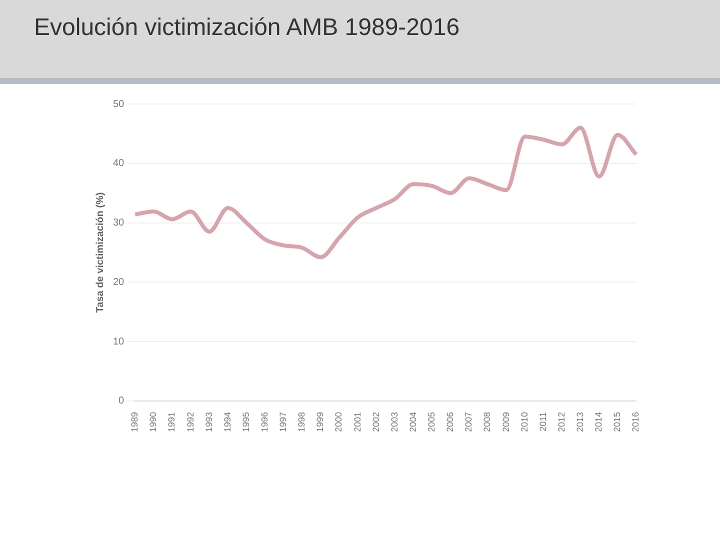  Describe the element at coordinates (227, 422) in the screenshot. I see `x-tick-label: 1994` at that location.